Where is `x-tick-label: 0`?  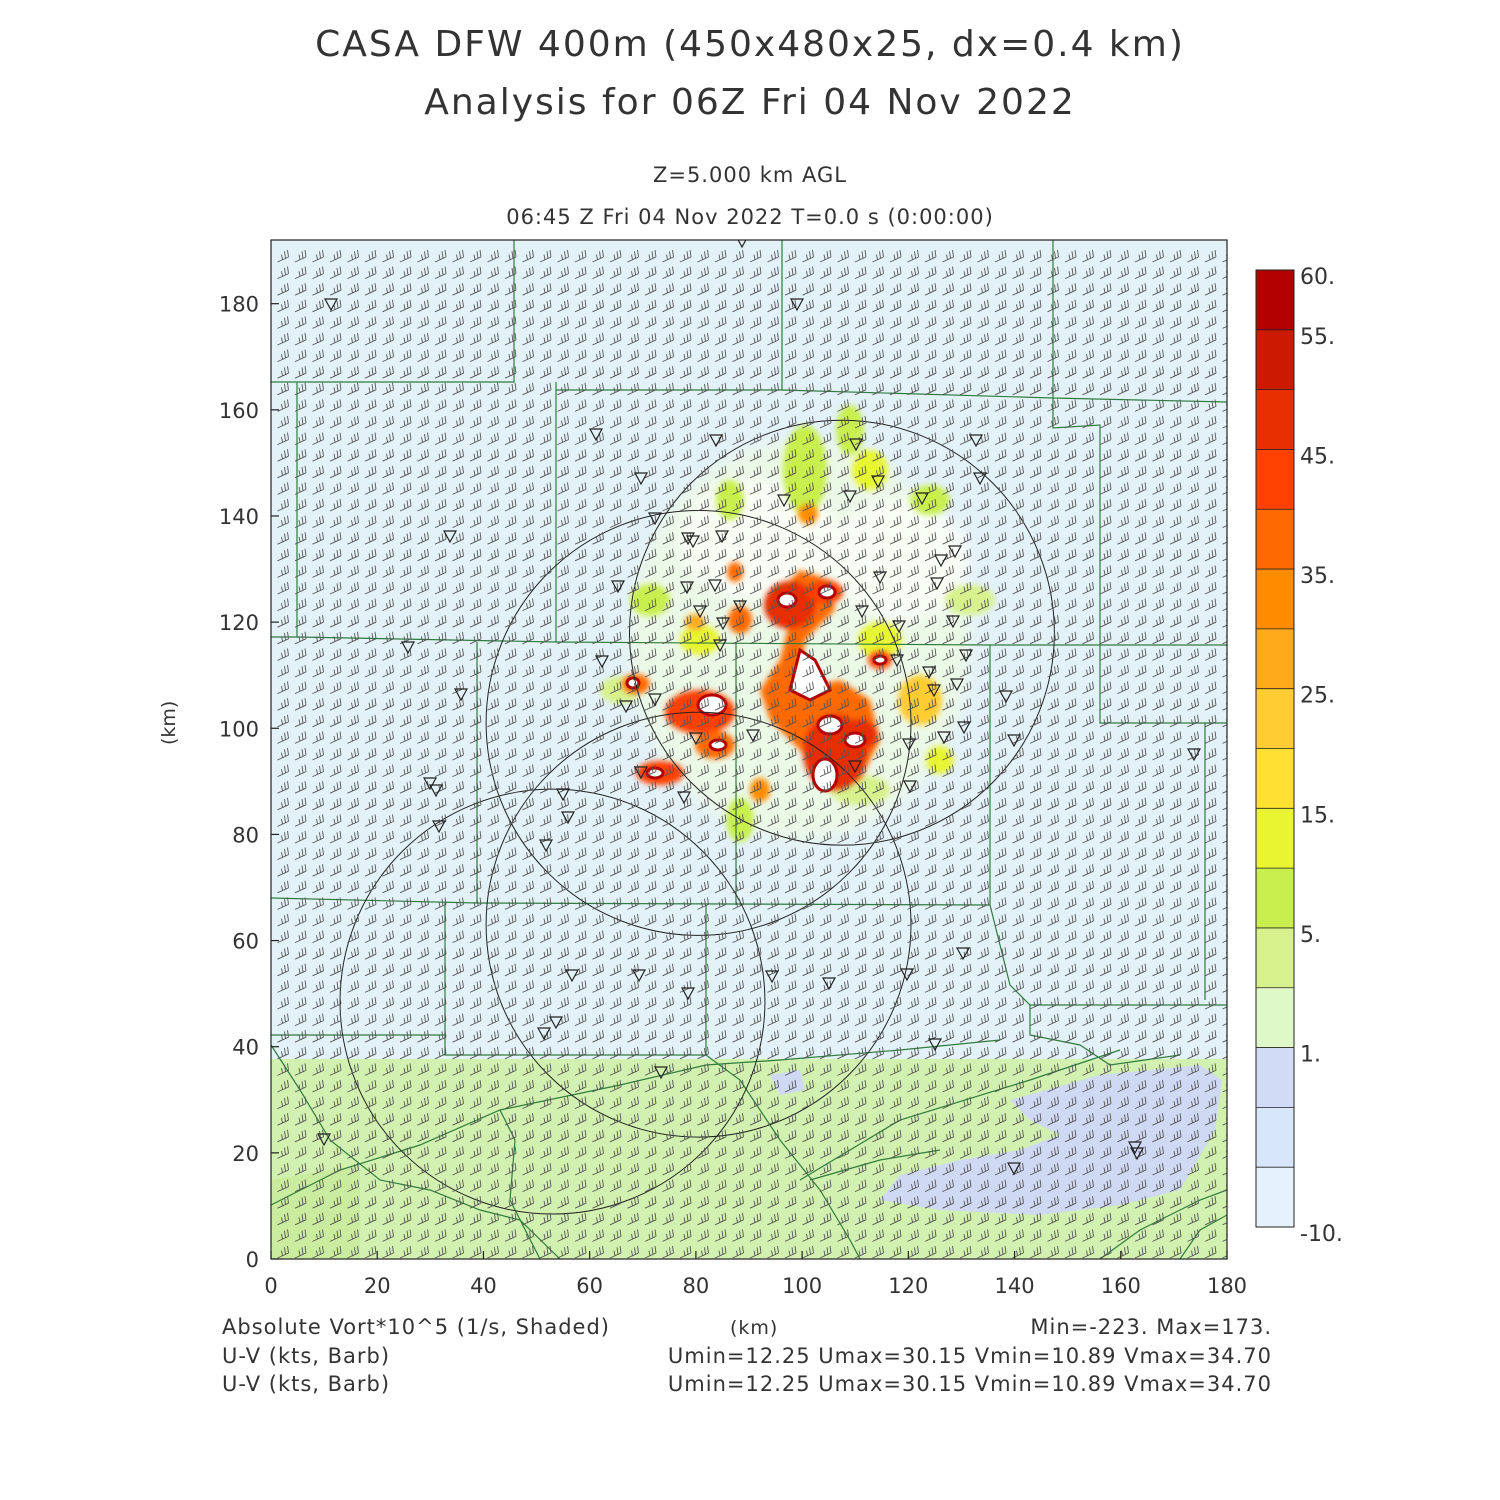 x-tick-label: 0 is located at coordinates (270, 1286).